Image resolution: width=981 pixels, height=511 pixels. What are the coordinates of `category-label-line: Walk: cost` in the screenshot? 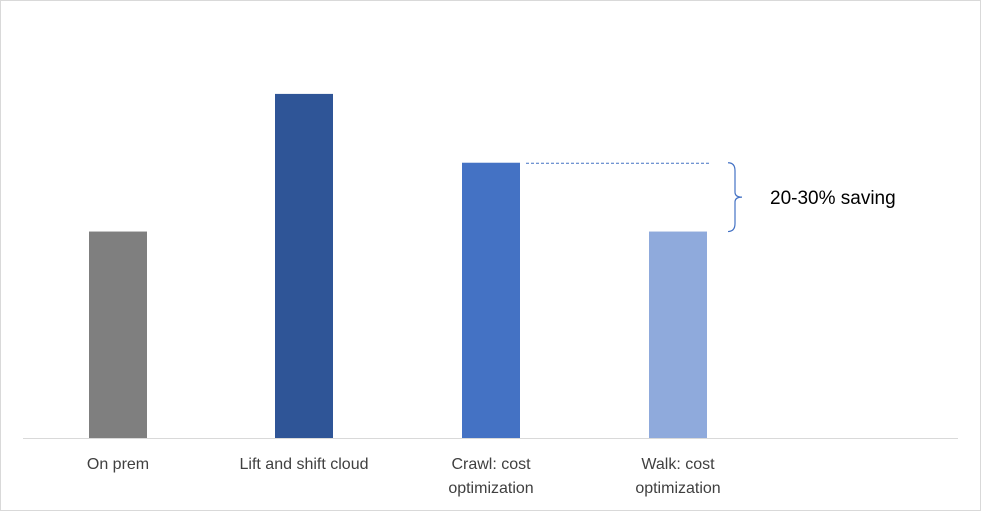 It's located at (678, 464).